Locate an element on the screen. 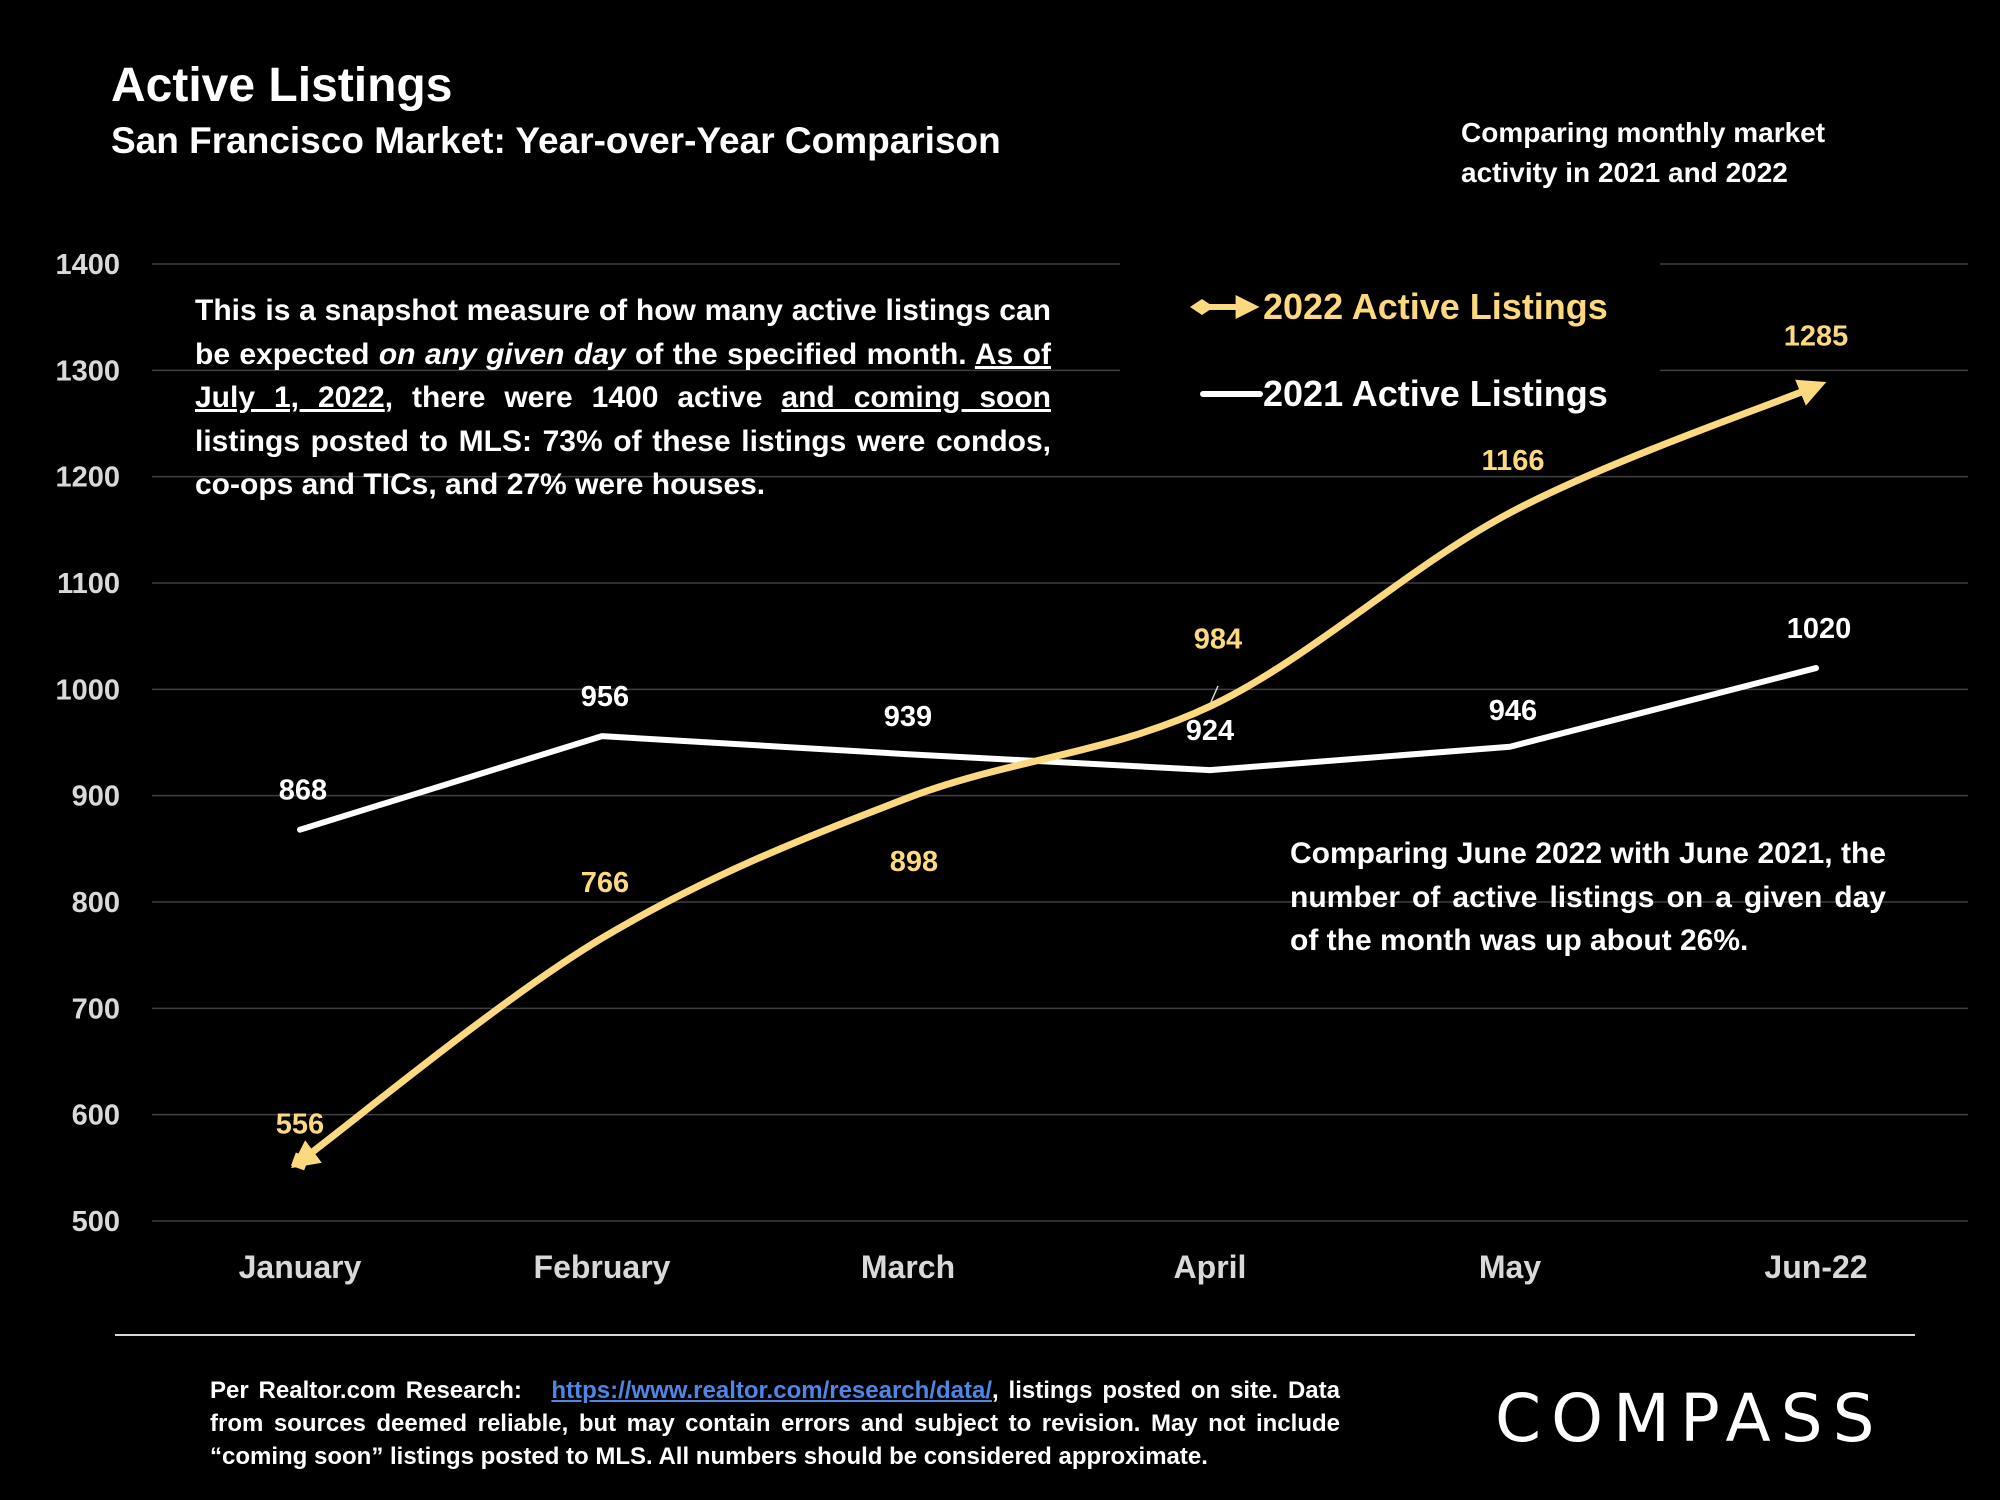 The height and width of the screenshot is (1500, 2000). compass-logo: COMPASS is located at coordinates (1690, 1418).